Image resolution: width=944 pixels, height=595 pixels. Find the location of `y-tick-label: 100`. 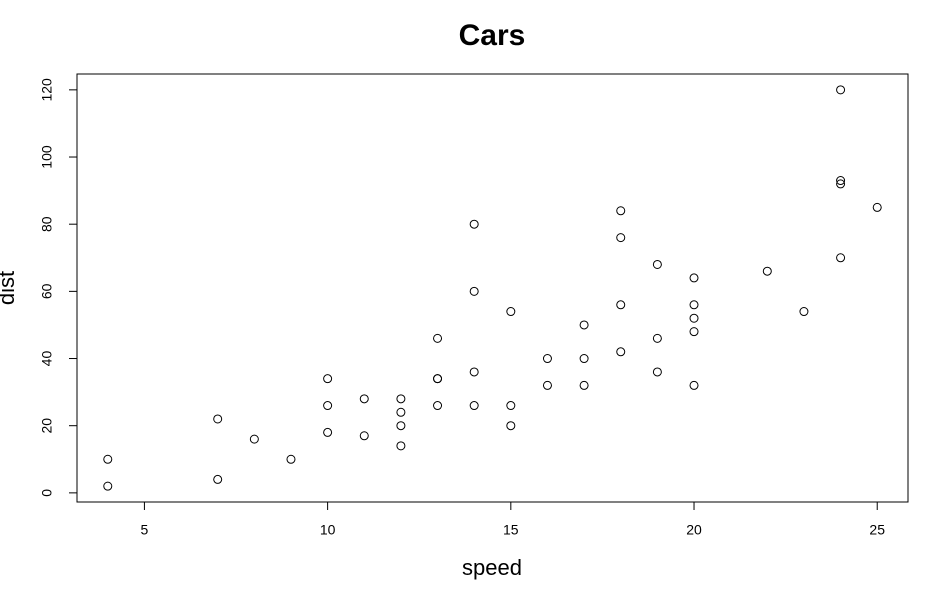

y-tick-label: 100 is located at coordinates (47, 157).